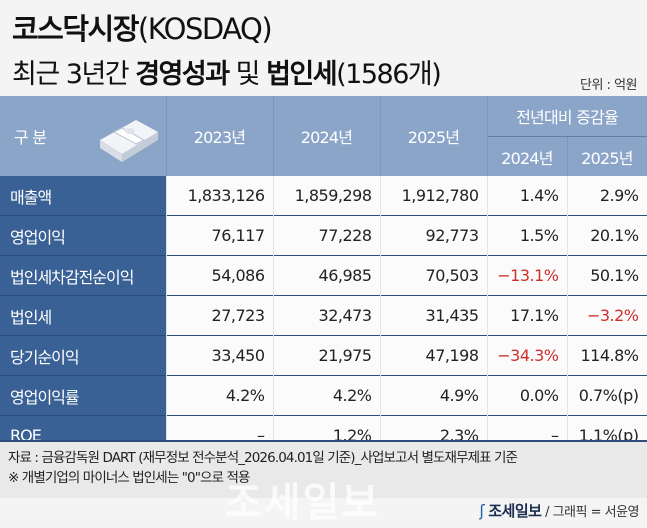 The height and width of the screenshot is (528, 647). Describe the element at coordinates (527, 355) in the screenshot. I see `table-cell: −34.3%` at that location.